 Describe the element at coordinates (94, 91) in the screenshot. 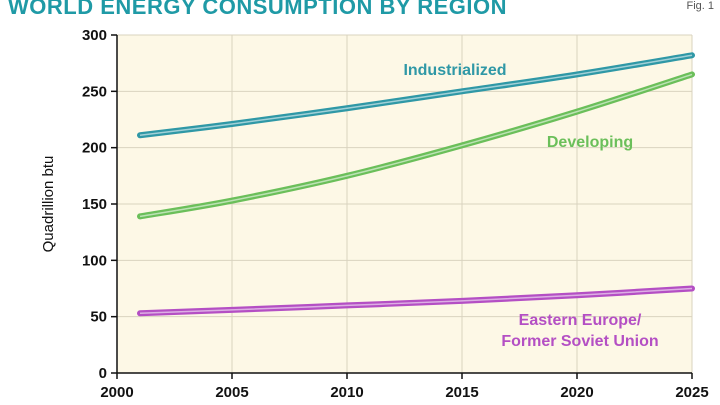

I see `y-tick-label: 250` at that location.